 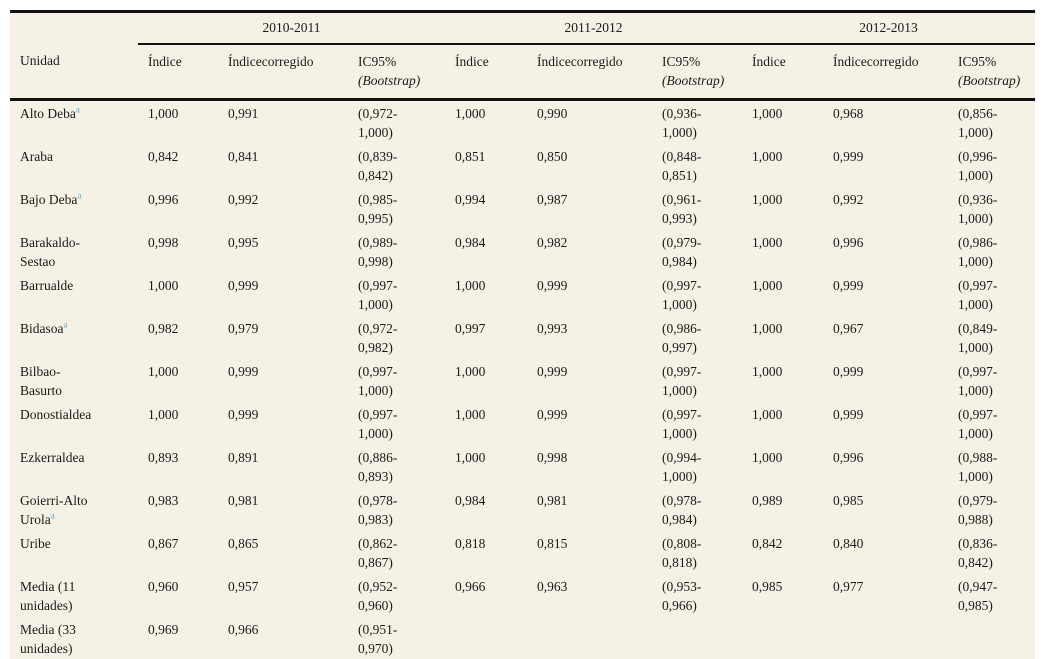 I want to click on value-cell: 0,997, so click(x=470, y=328).